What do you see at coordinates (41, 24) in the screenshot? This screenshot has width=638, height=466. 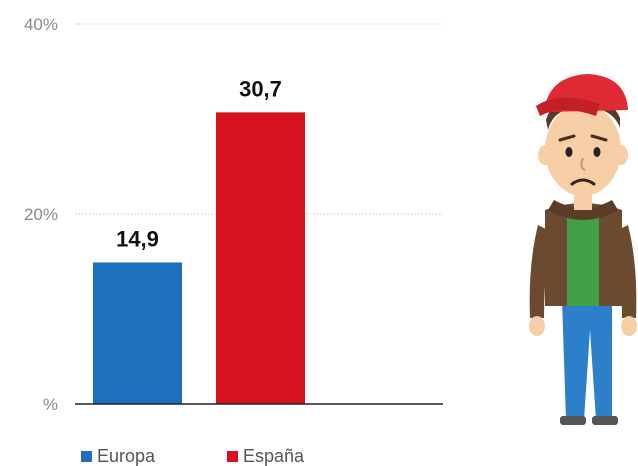 I see `y-tick-label: 40%` at bounding box center [41, 24].